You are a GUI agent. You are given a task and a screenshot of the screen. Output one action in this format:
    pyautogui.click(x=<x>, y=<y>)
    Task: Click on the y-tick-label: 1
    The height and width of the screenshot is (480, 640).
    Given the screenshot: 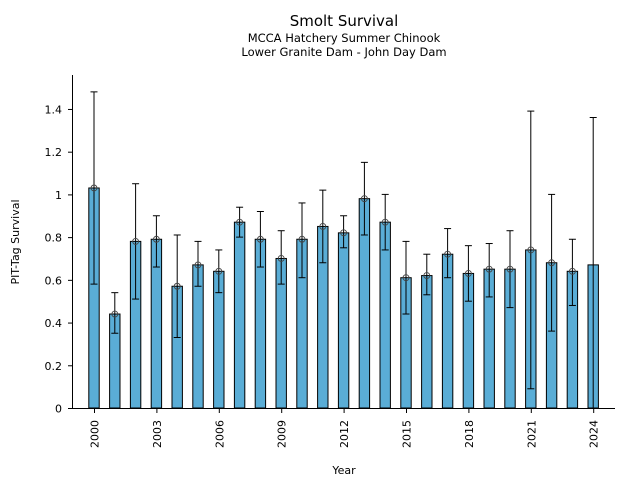 What is the action you would take?
    pyautogui.click(x=58, y=195)
    